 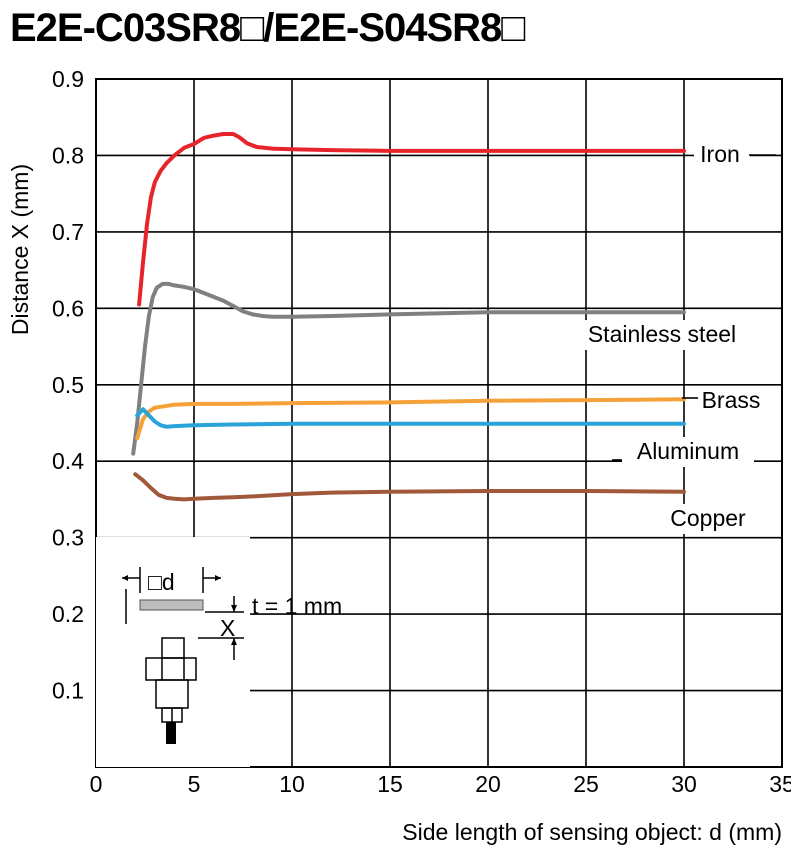 I want to click on series-label-bg-aluminum, so click(x=688, y=452).